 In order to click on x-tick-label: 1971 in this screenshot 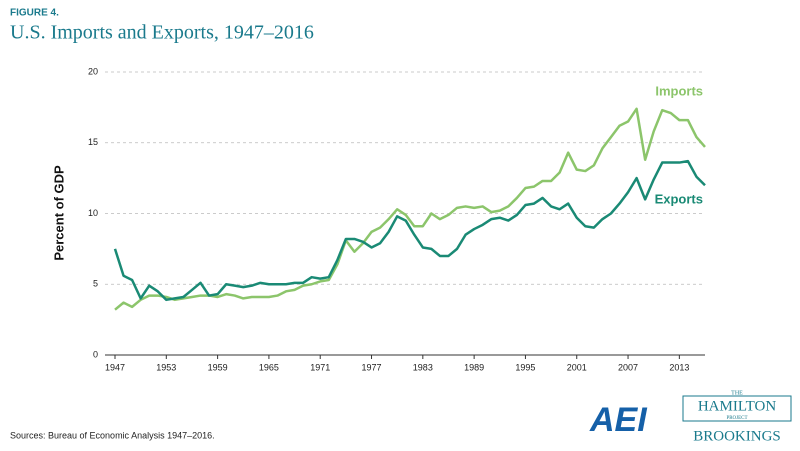, I will do `click(320, 367)`.